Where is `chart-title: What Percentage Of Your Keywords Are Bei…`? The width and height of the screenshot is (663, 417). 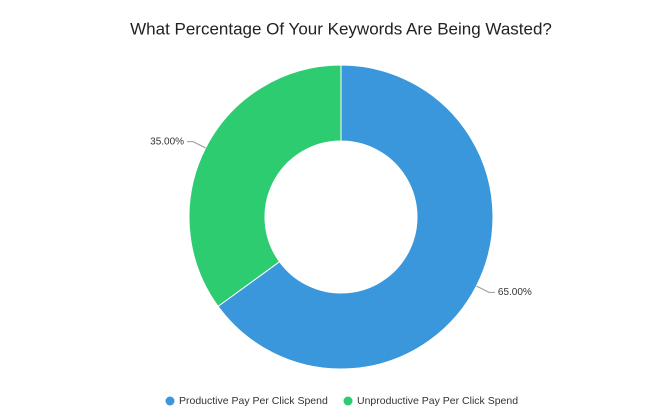 chart-title: What Percentage Of Your Keywords Are Bei… is located at coordinates (341, 28).